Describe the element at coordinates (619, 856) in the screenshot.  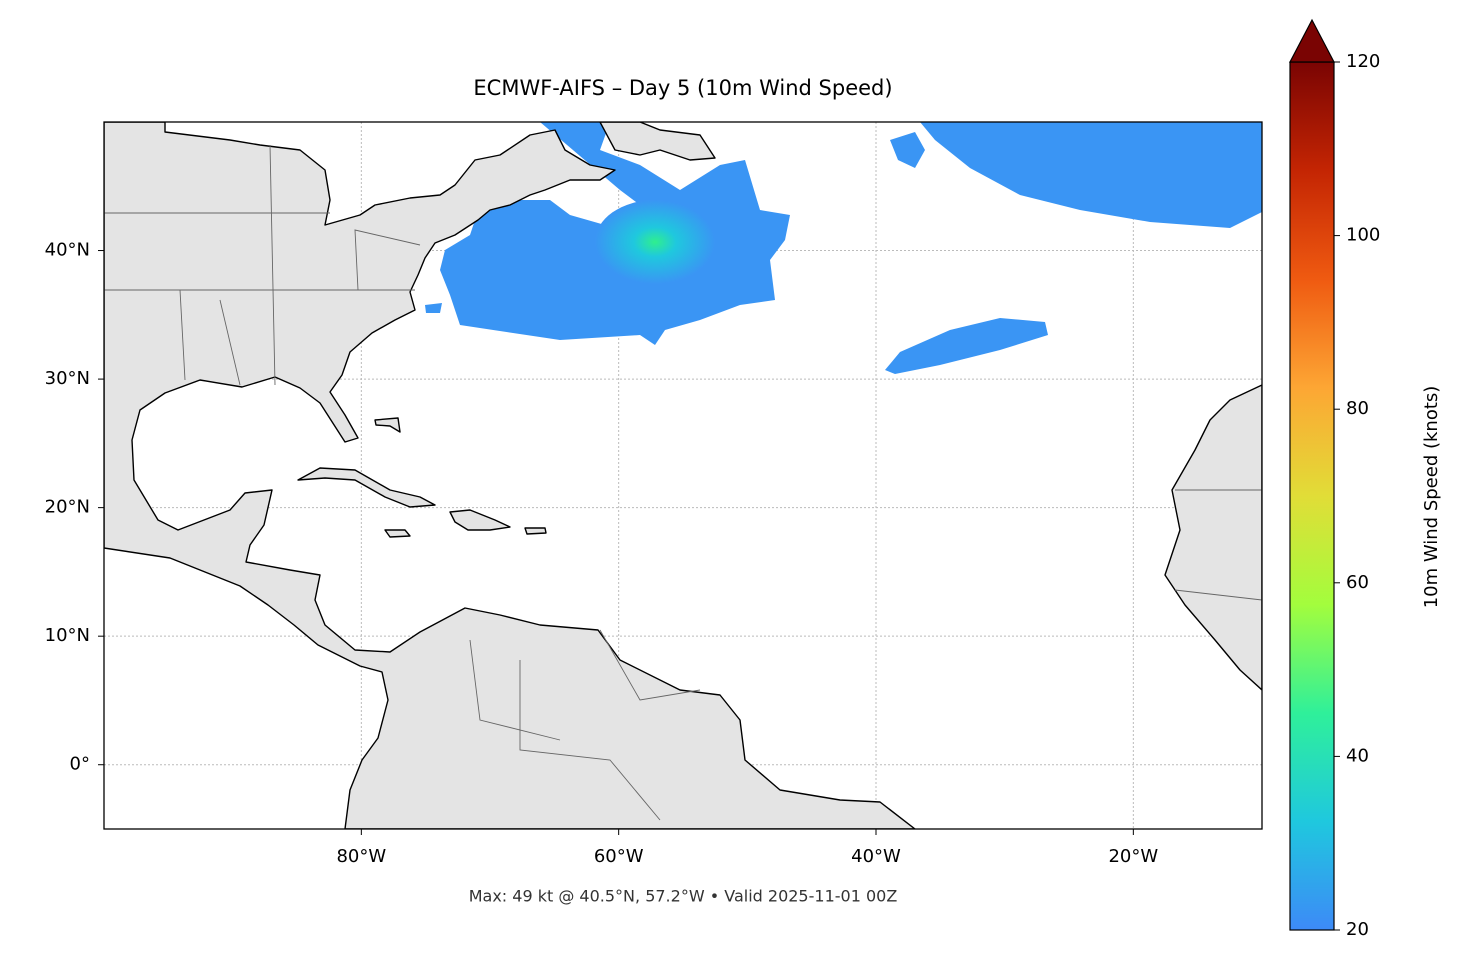
I see `x-tick-label: 60°W` at that location.